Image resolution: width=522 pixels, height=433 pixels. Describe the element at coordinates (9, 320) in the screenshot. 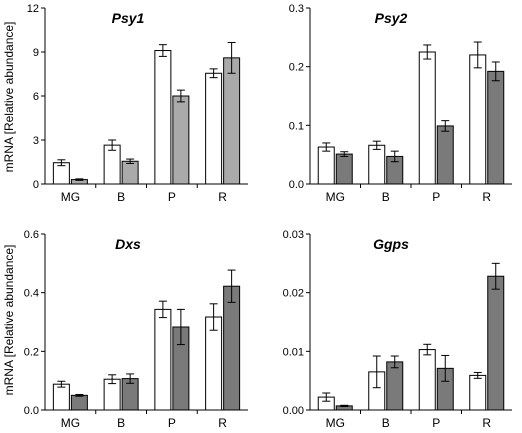

I see `y-axis-label-bottom: mRNA [Relative abundance]` at that location.